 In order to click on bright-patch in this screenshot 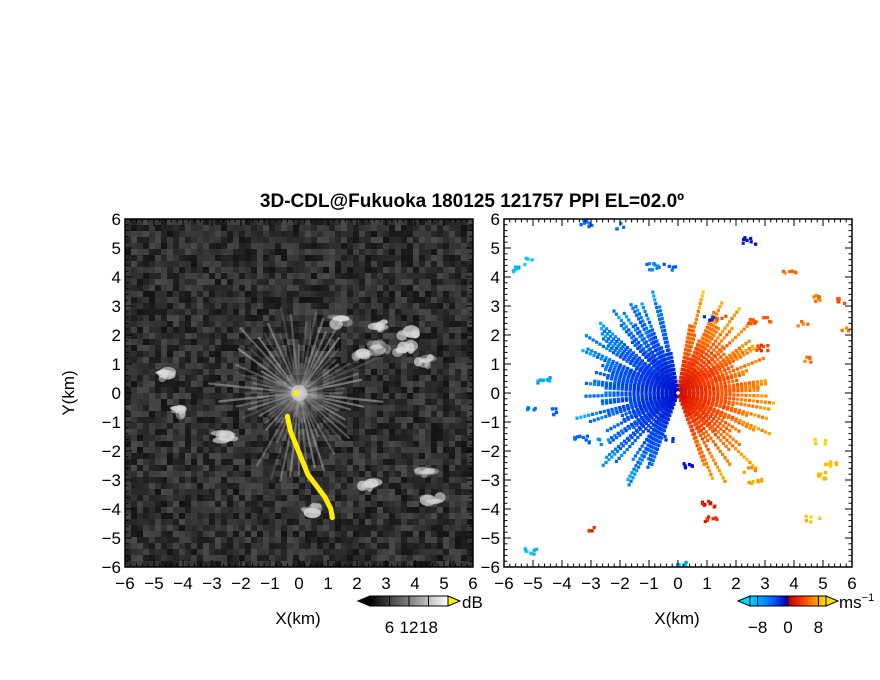, I will do `click(440, 497)`.